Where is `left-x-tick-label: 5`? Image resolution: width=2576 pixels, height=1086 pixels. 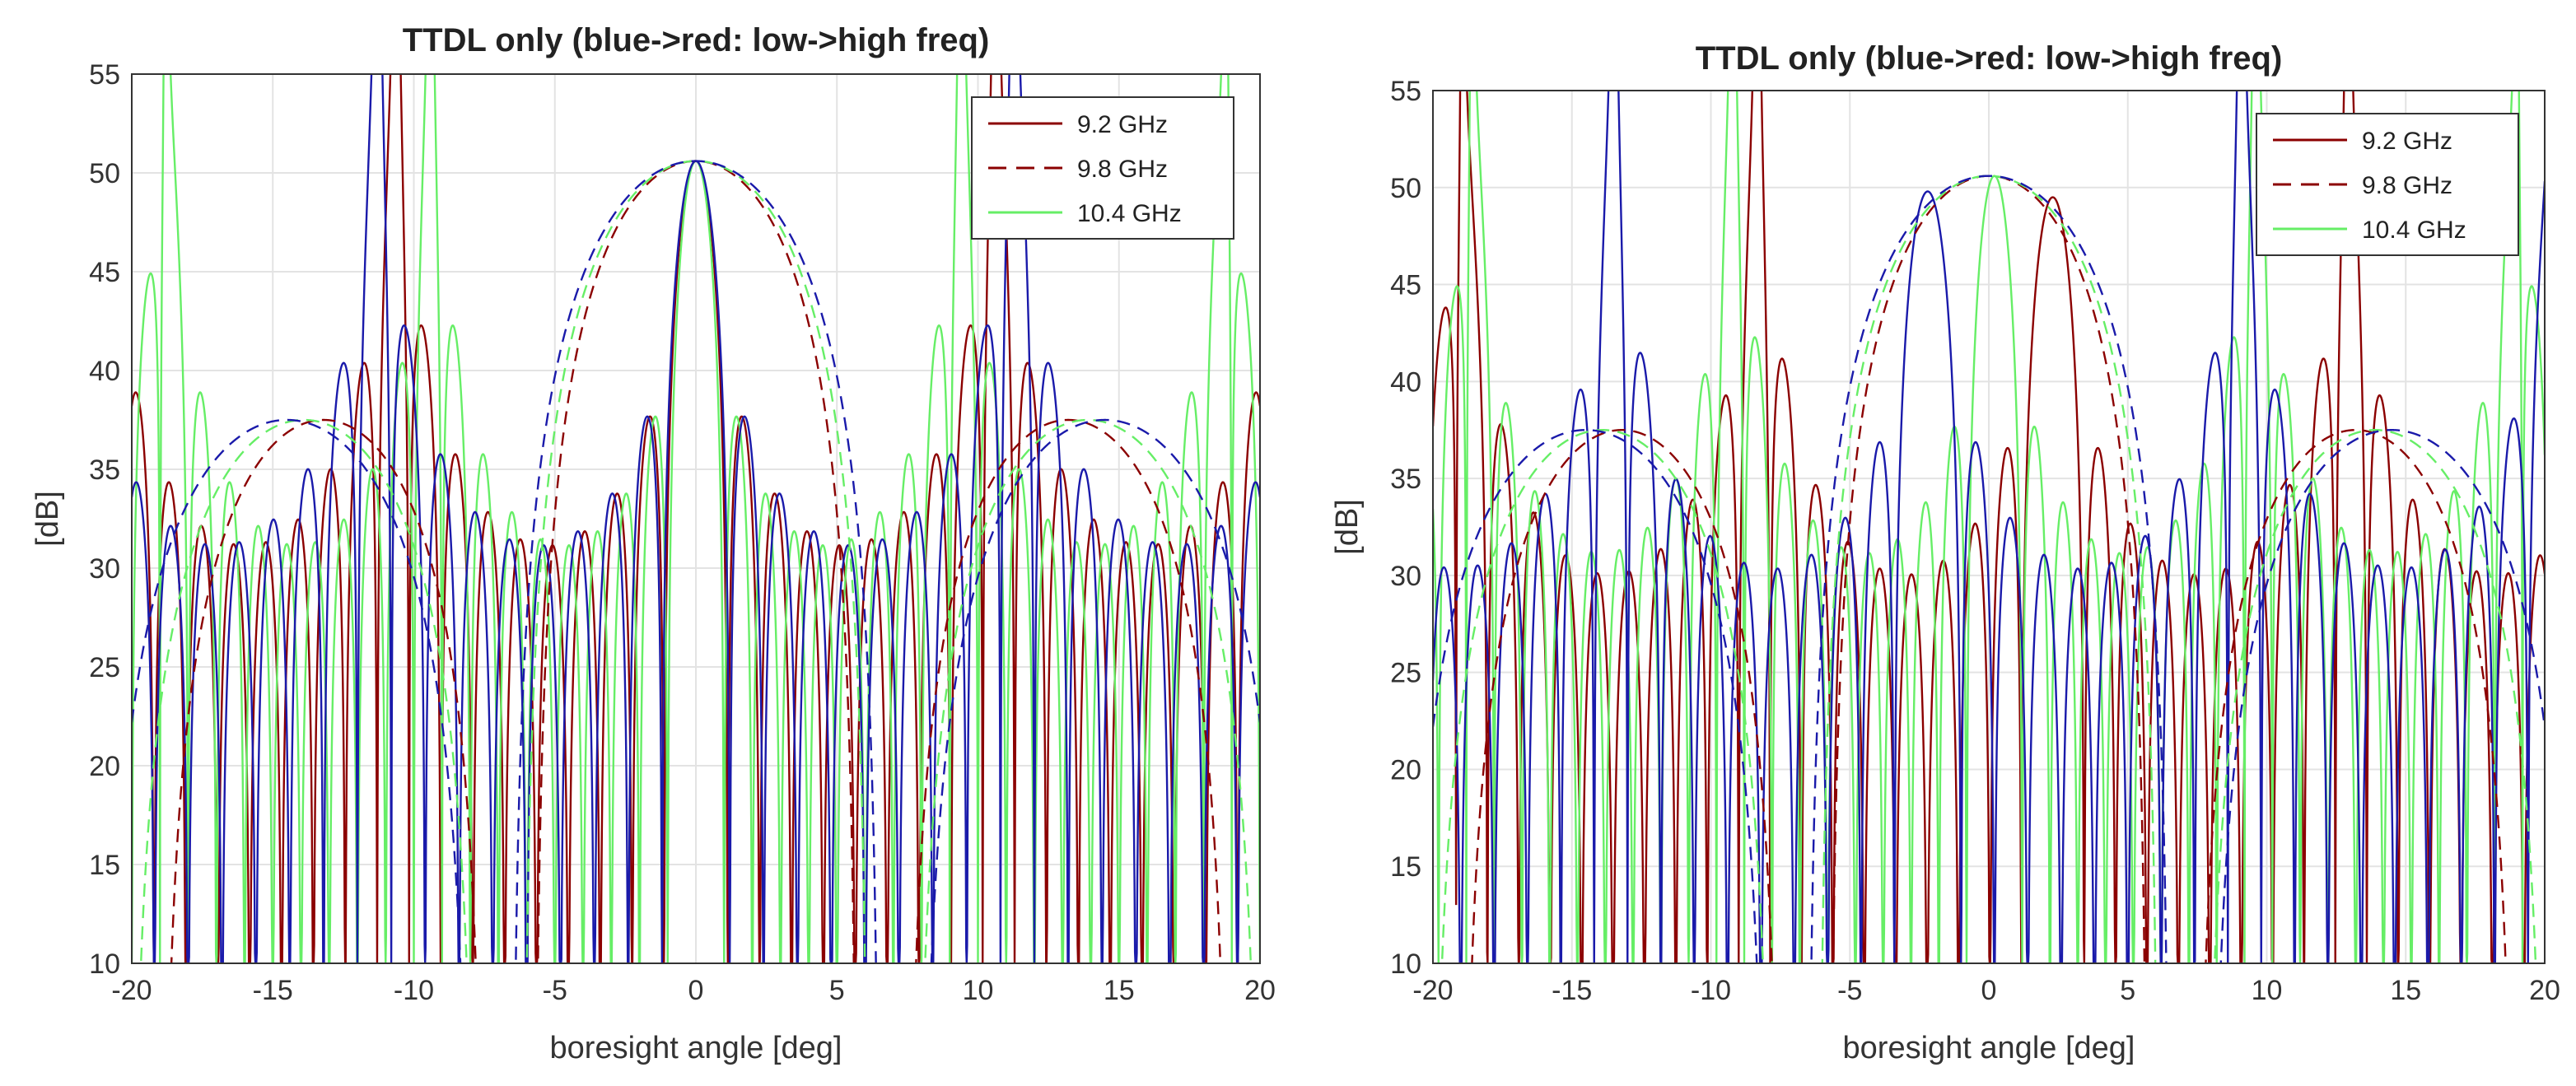 left-x-tick-label: 5 is located at coordinates (837, 990).